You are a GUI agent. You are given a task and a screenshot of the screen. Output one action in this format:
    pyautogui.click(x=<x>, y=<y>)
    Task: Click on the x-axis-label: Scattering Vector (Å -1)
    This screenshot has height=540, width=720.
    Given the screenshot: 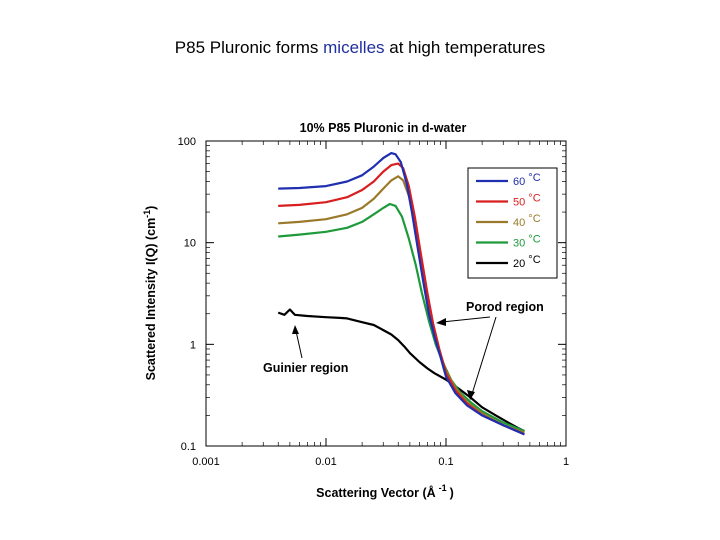 What is the action you would take?
    pyautogui.click(x=385, y=491)
    